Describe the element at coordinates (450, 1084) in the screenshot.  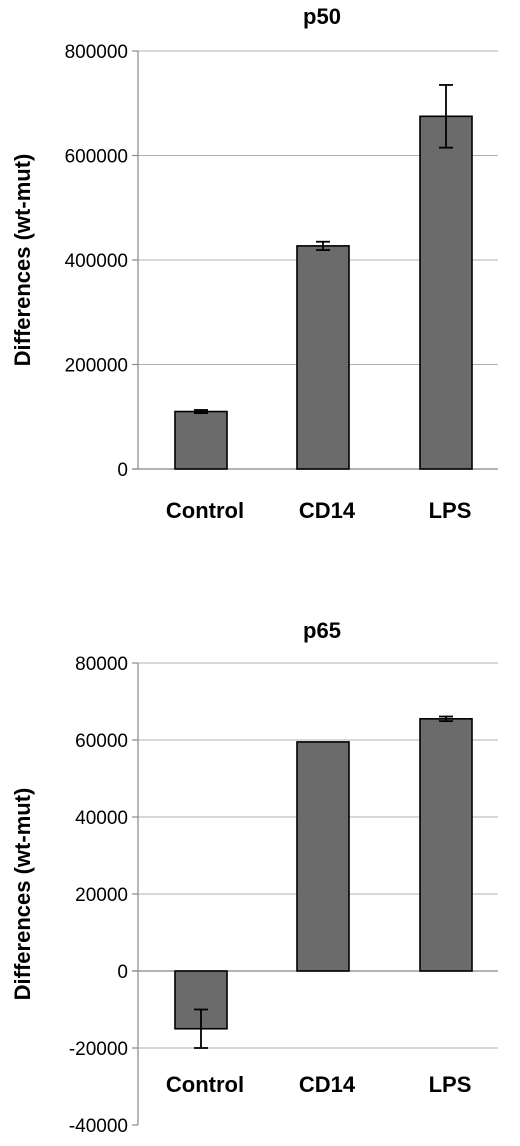
I see `chart-1-category-label: LPS` at that location.